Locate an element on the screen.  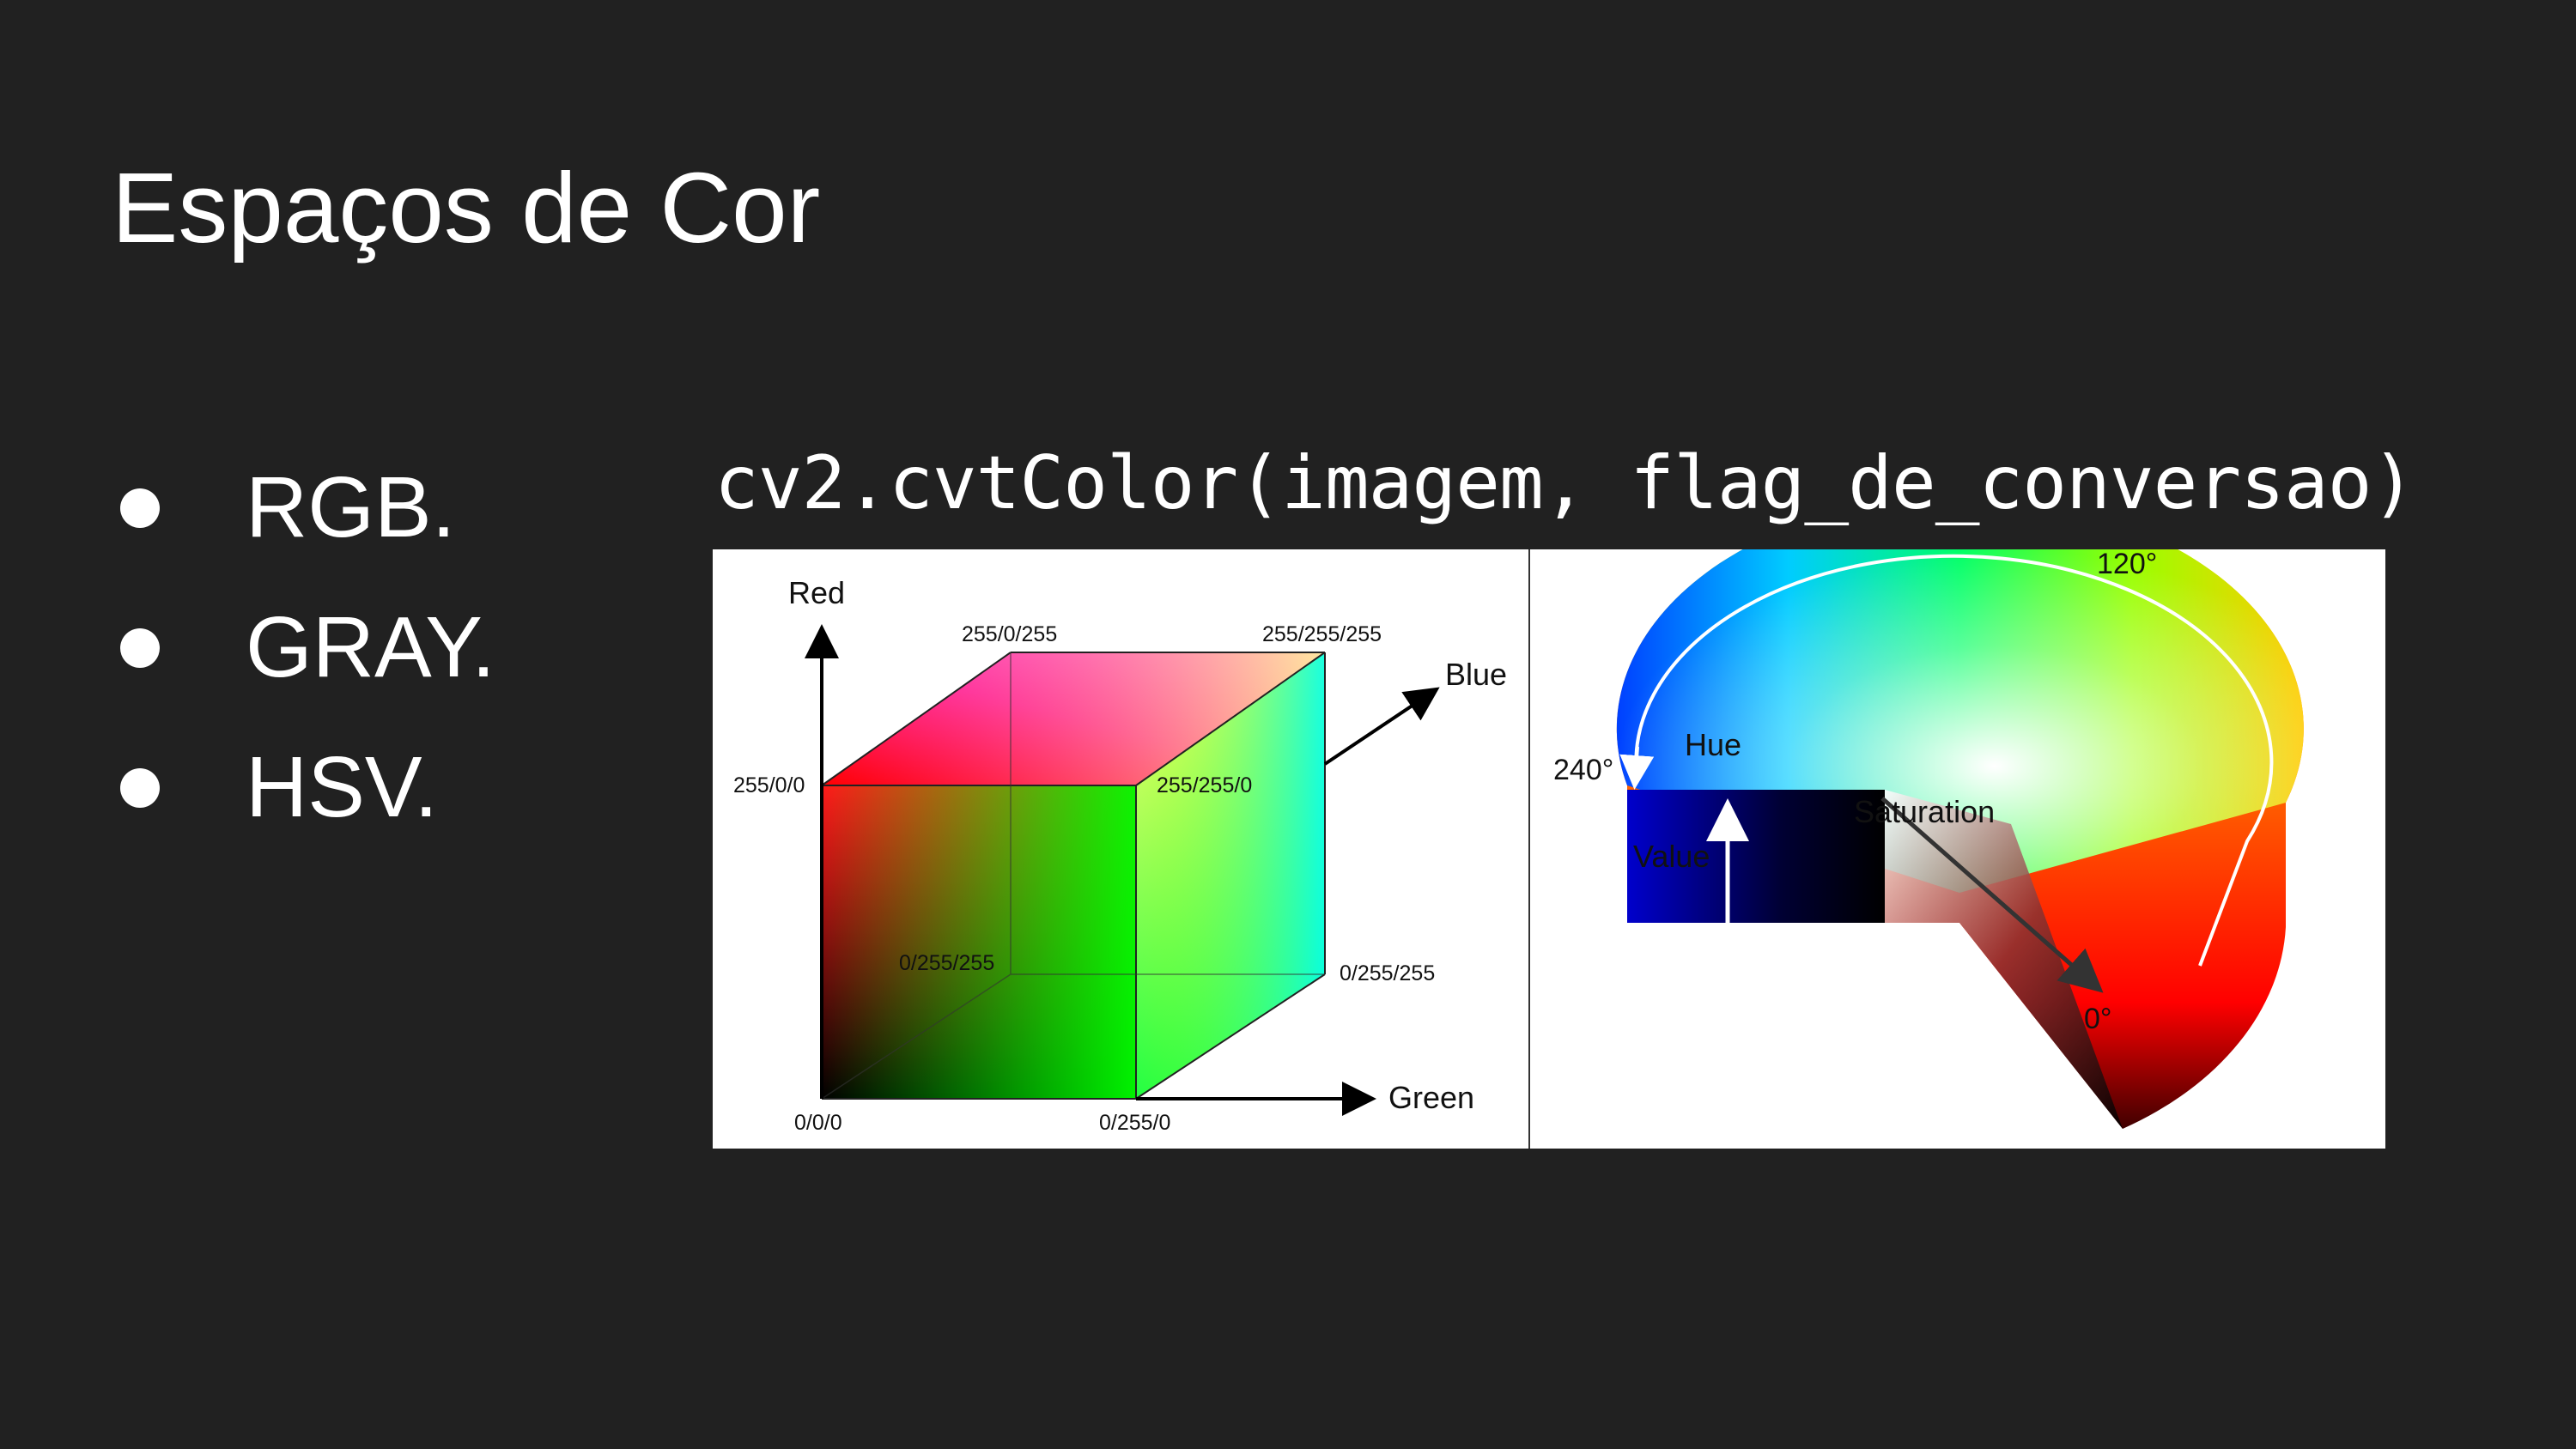
bullet-list: RGB. GRAY. HSV. is located at coordinates (307, 648).